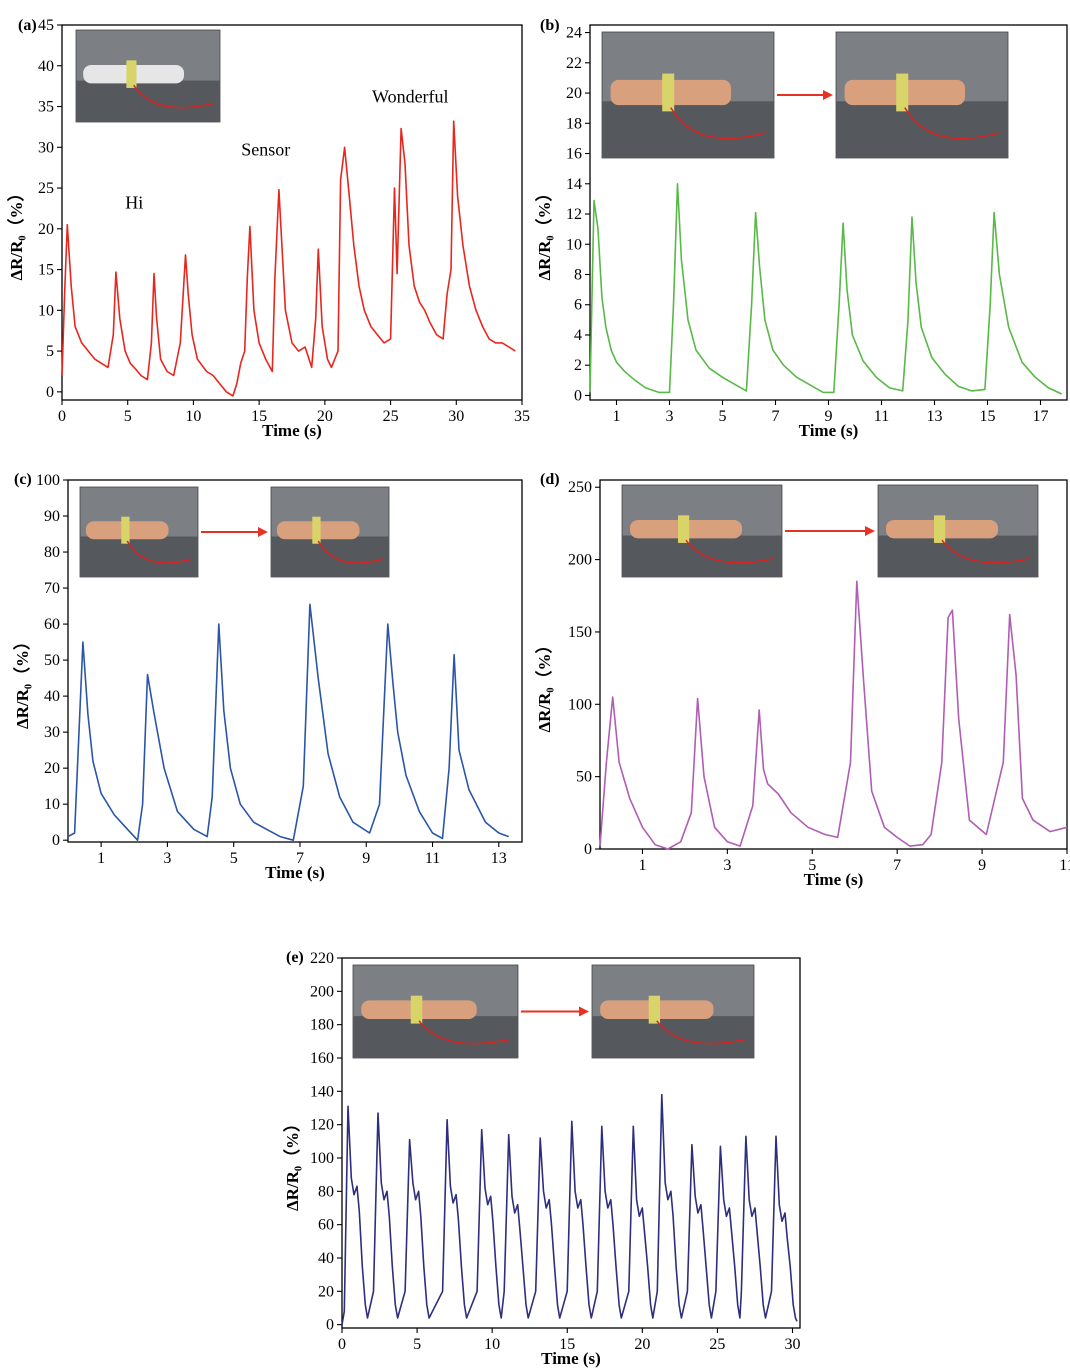  I want to click on annotation-label: Hi, so click(134, 202).